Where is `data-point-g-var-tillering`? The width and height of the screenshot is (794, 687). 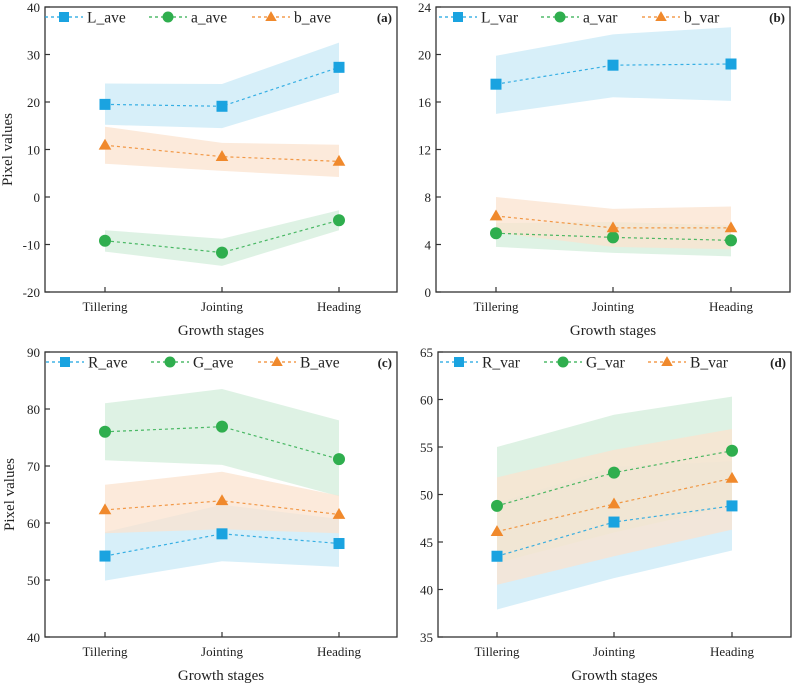
data-point-g-var-tillering is located at coordinates (497, 505).